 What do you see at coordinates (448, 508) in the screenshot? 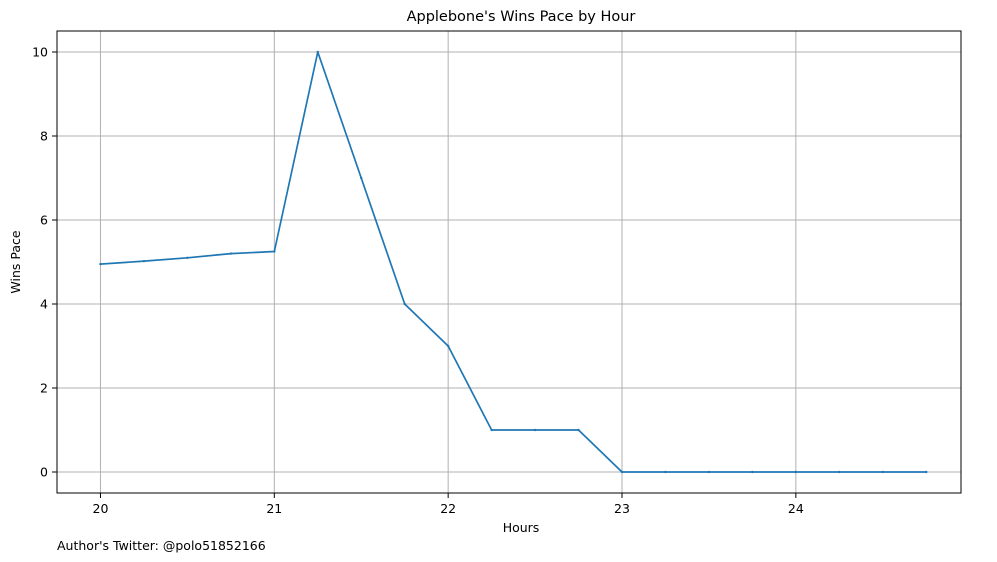
I see `x-tick-label: 22` at bounding box center [448, 508].